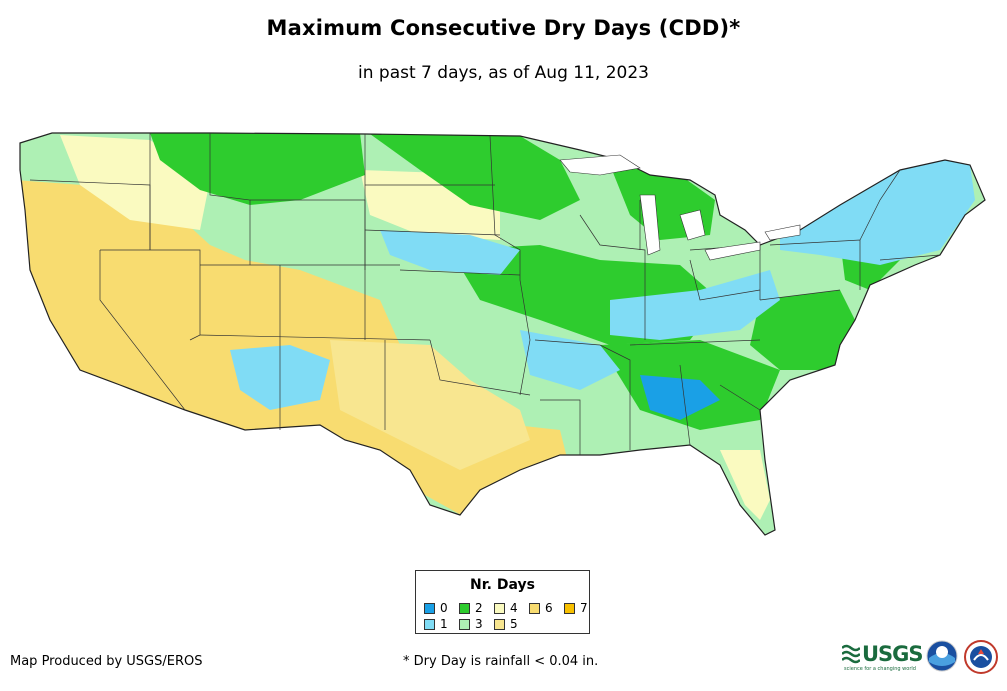  I want to click on legend-item-2: 2, so click(471, 608).